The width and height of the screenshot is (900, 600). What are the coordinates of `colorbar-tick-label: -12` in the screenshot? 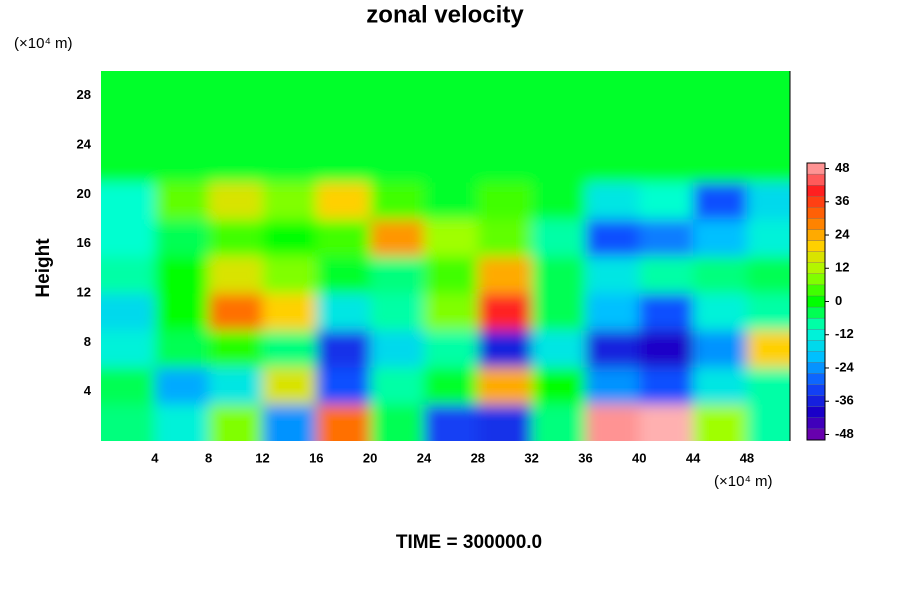 It's located at (844, 333).